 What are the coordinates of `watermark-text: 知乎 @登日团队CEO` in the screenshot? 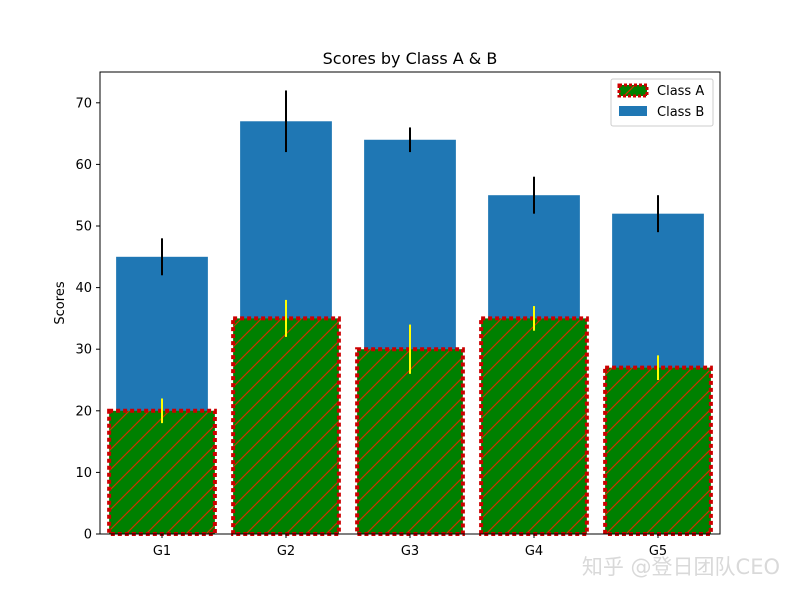 It's located at (681, 567).